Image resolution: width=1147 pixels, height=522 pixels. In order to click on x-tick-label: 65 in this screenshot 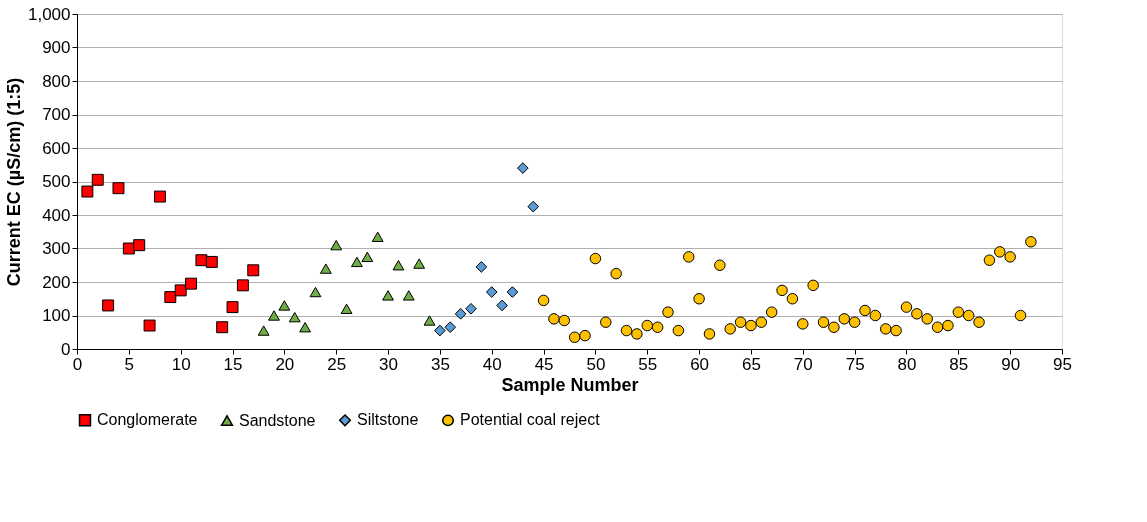, I will do `click(751, 364)`.